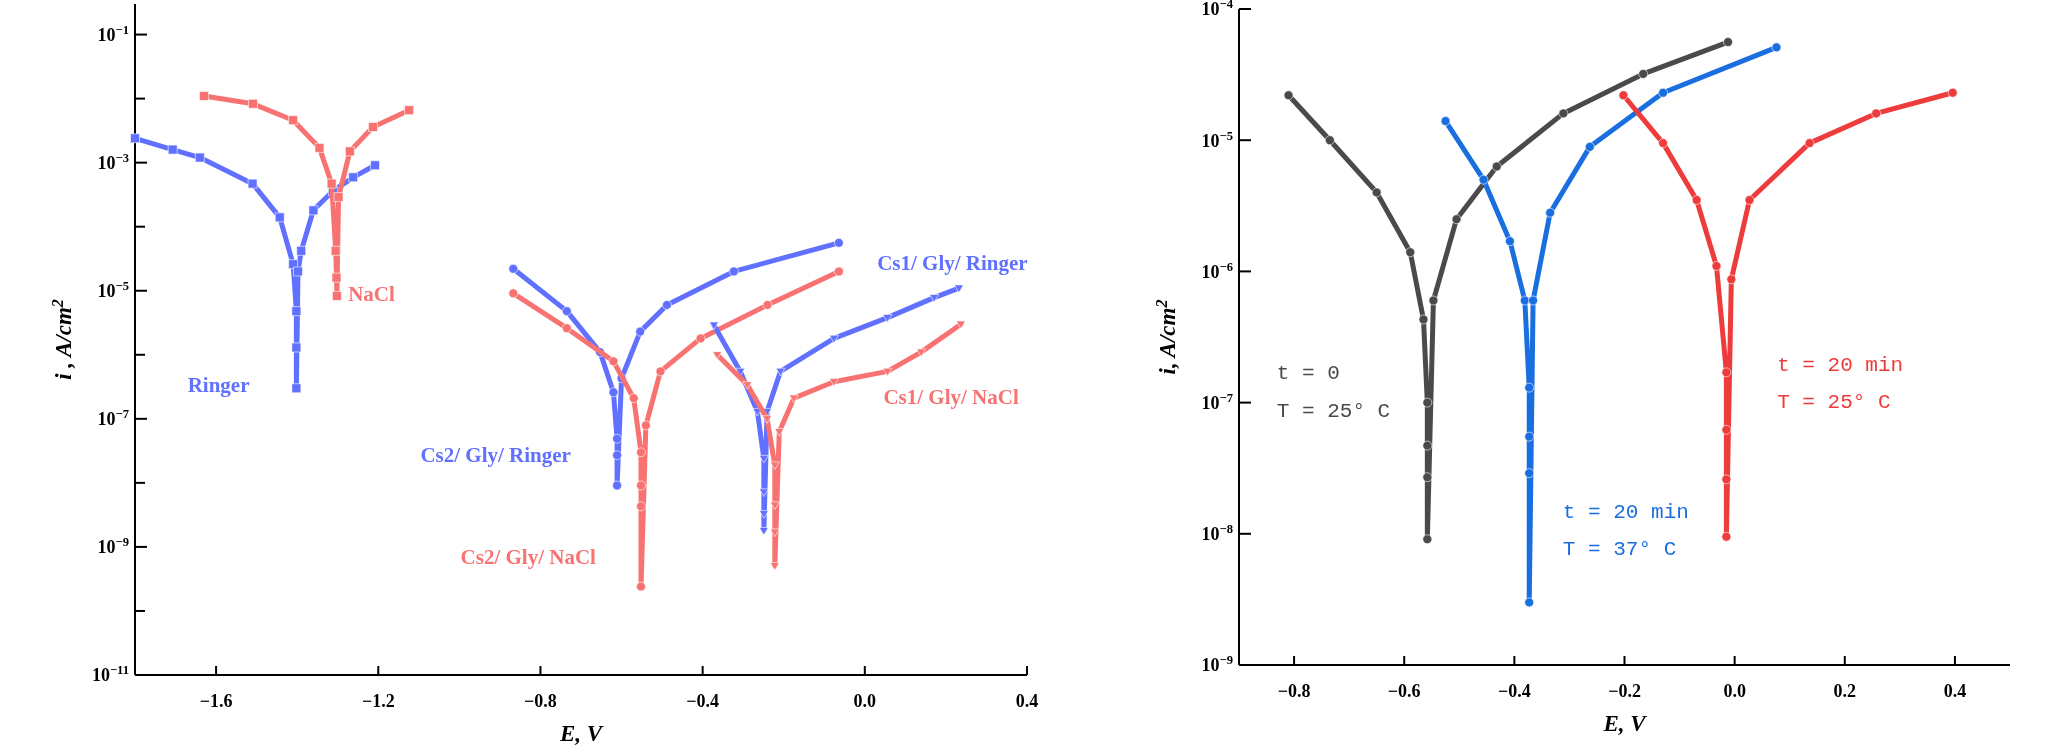 The width and height of the screenshot is (2068, 751). I want to click on y-tick-label: 10$^{−9}$, so click(113, 546).